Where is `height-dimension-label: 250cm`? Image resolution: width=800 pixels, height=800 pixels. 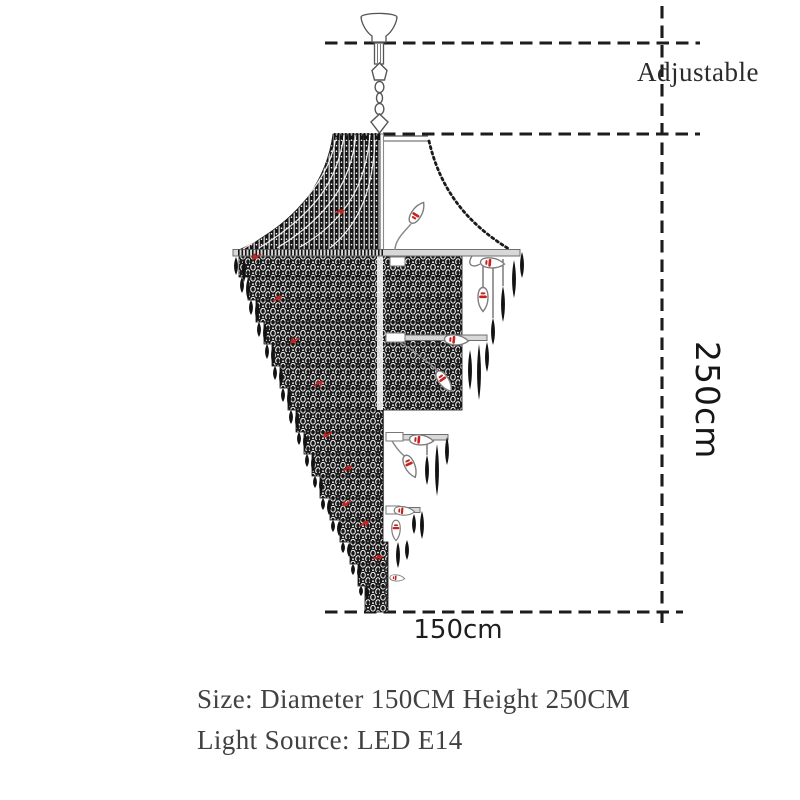 height-dimension-label: 250cm is located at coordinates (707, 400).